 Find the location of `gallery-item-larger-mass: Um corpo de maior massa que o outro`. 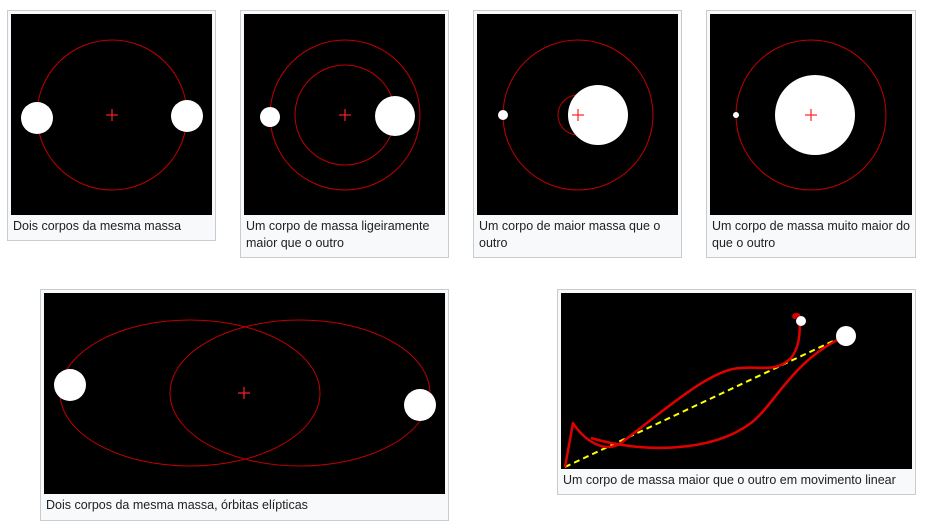

gallery-item-larger-mass: Um corpo de maior massa que o outro is located at coordinates (577, 134).